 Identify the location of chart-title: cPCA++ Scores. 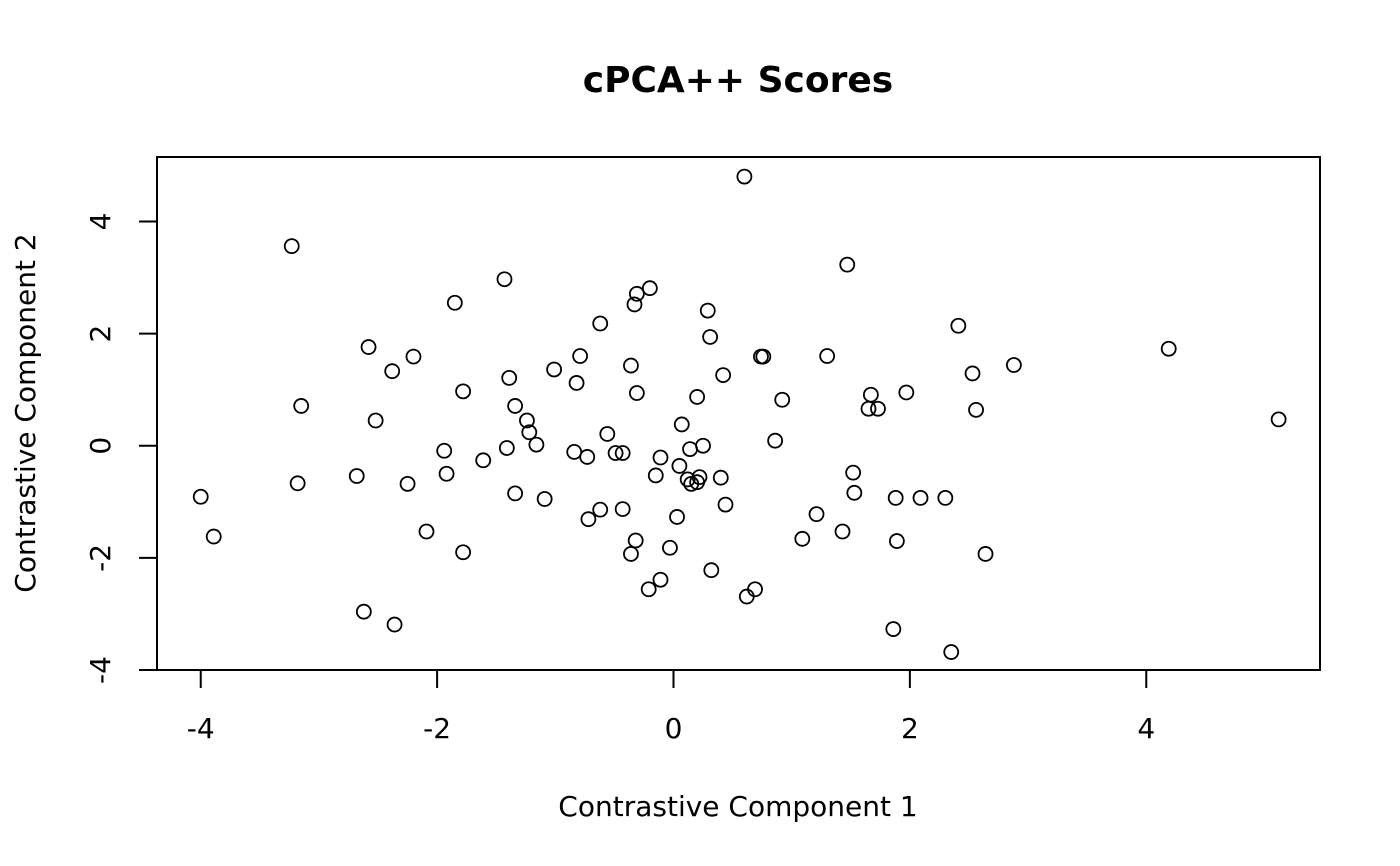
(738, 80).